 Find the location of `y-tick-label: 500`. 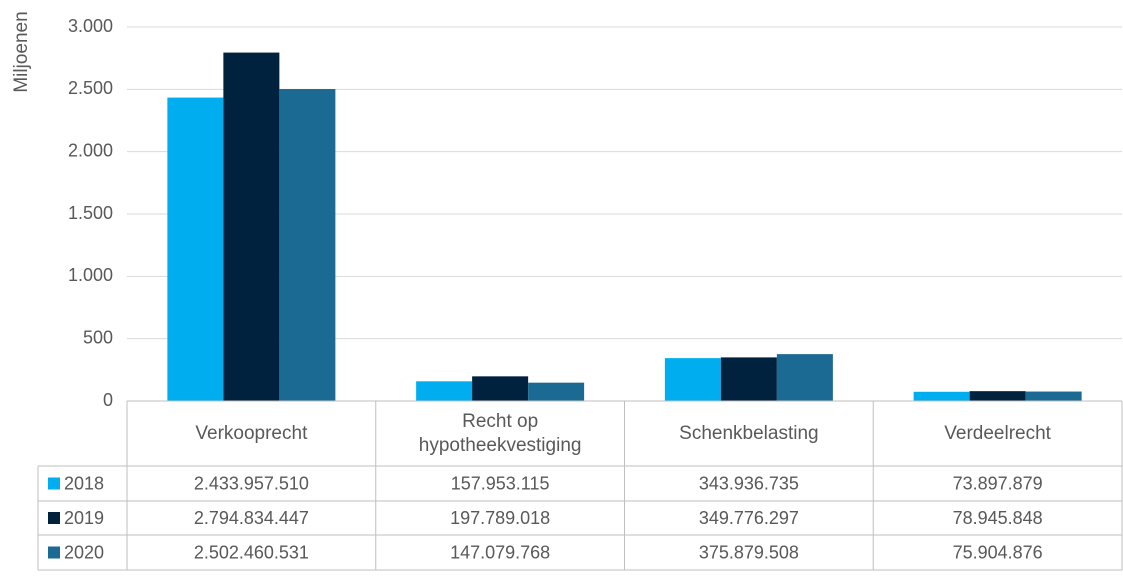

y-tick-label: 500 is located at coordinates (98, 337).